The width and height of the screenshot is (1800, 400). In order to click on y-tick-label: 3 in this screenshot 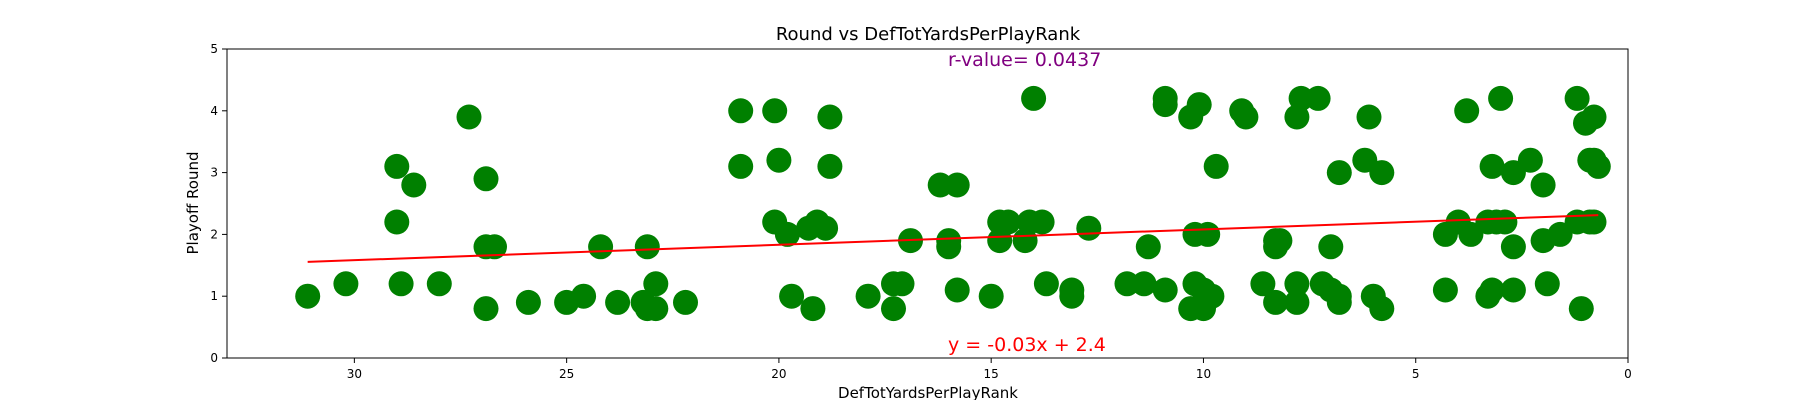, I will do `click(214, 173)`.